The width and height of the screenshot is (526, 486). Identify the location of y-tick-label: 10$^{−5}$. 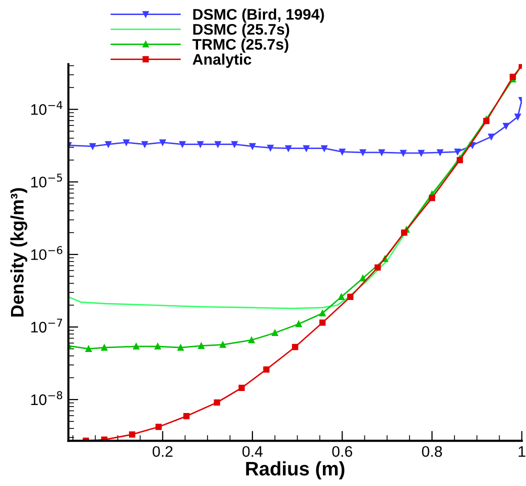
(46, 181).